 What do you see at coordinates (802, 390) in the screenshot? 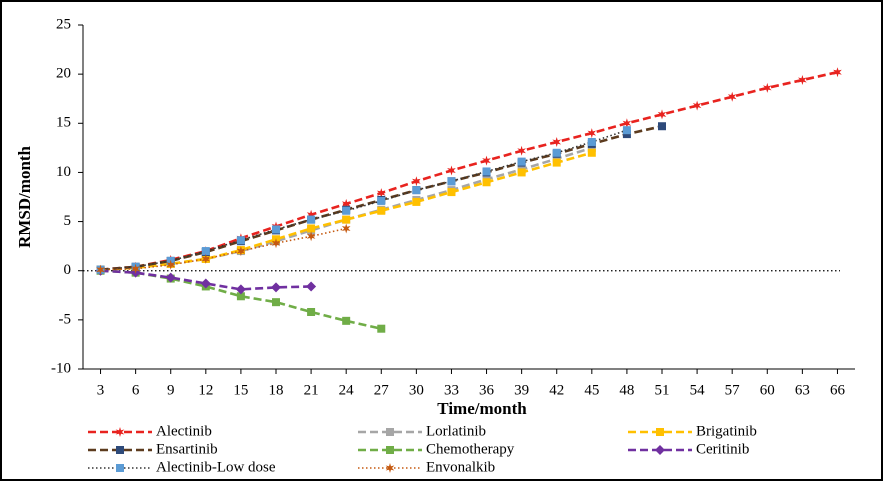
I see `x-tick-label: 63` at bounding box center [802, 390].